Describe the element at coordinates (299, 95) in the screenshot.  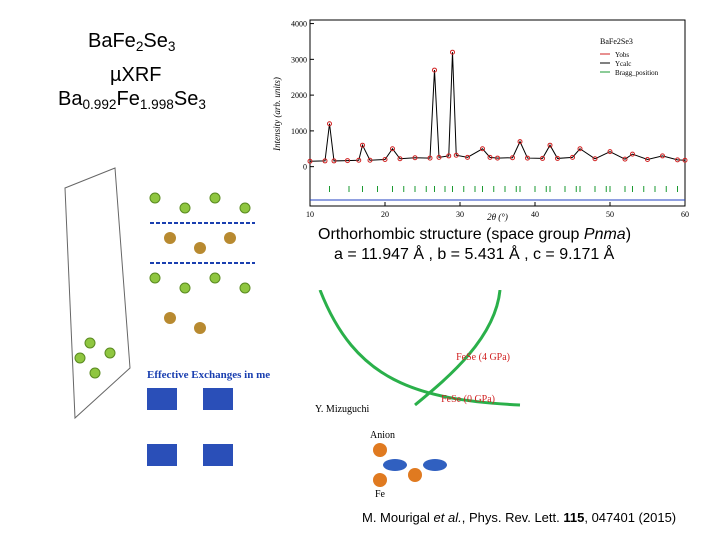
I see `y-tick-label: 2000` at that location.